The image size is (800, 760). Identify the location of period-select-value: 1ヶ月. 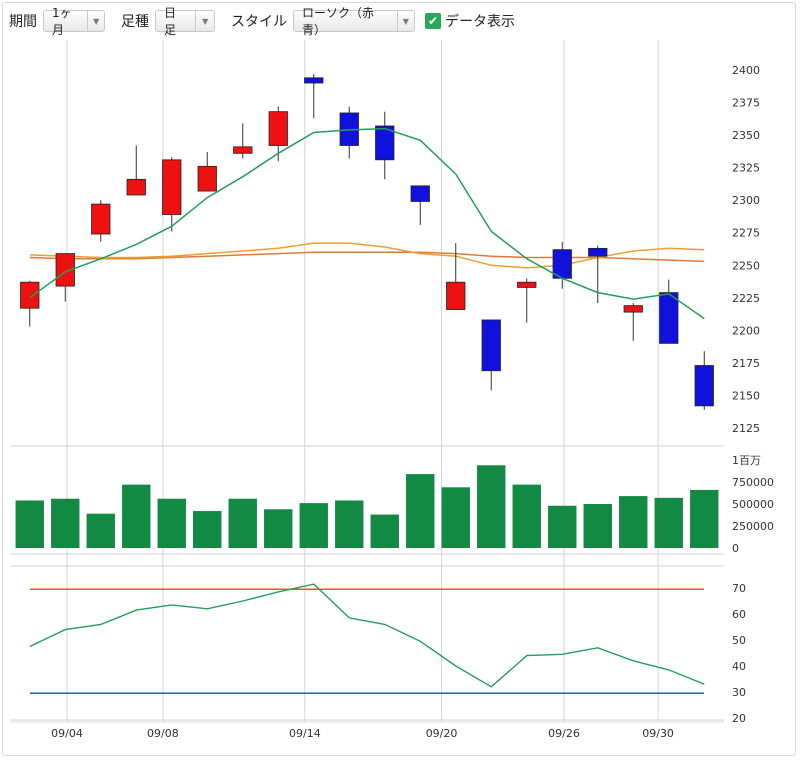
(62, 21).